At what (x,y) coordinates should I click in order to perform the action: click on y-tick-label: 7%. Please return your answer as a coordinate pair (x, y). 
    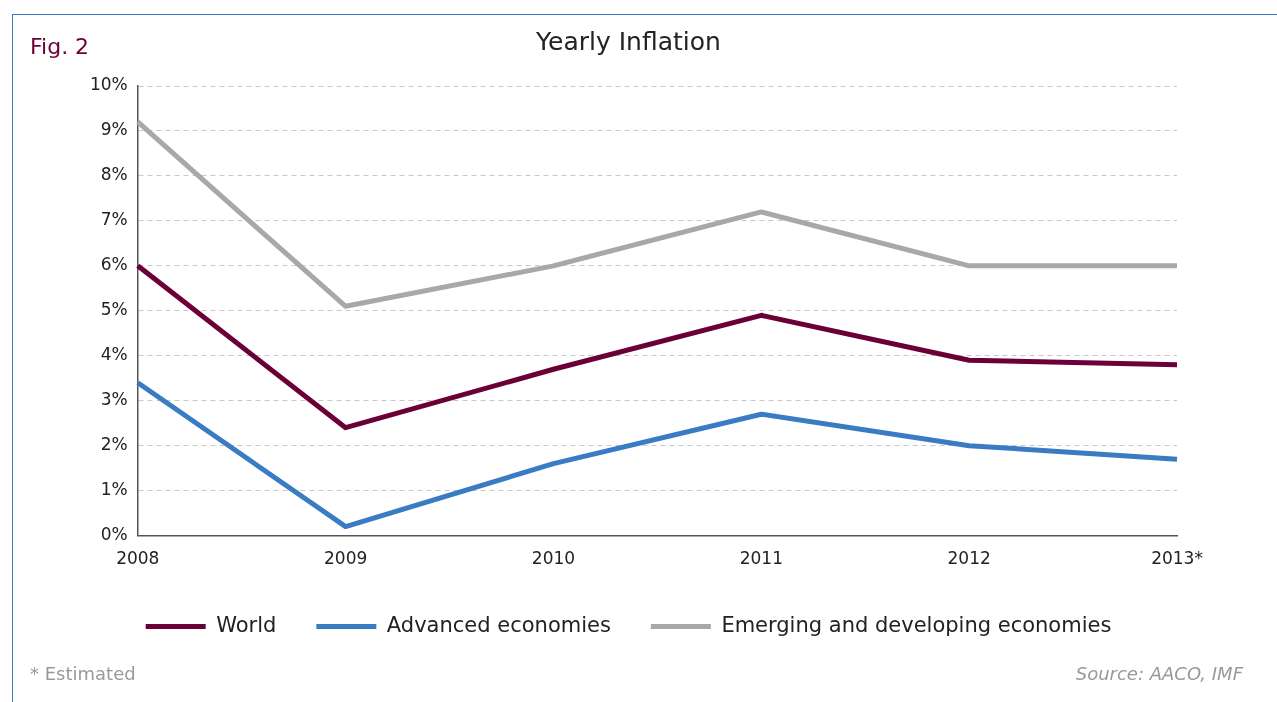
    Looking at the image, I should click on (114, 219).